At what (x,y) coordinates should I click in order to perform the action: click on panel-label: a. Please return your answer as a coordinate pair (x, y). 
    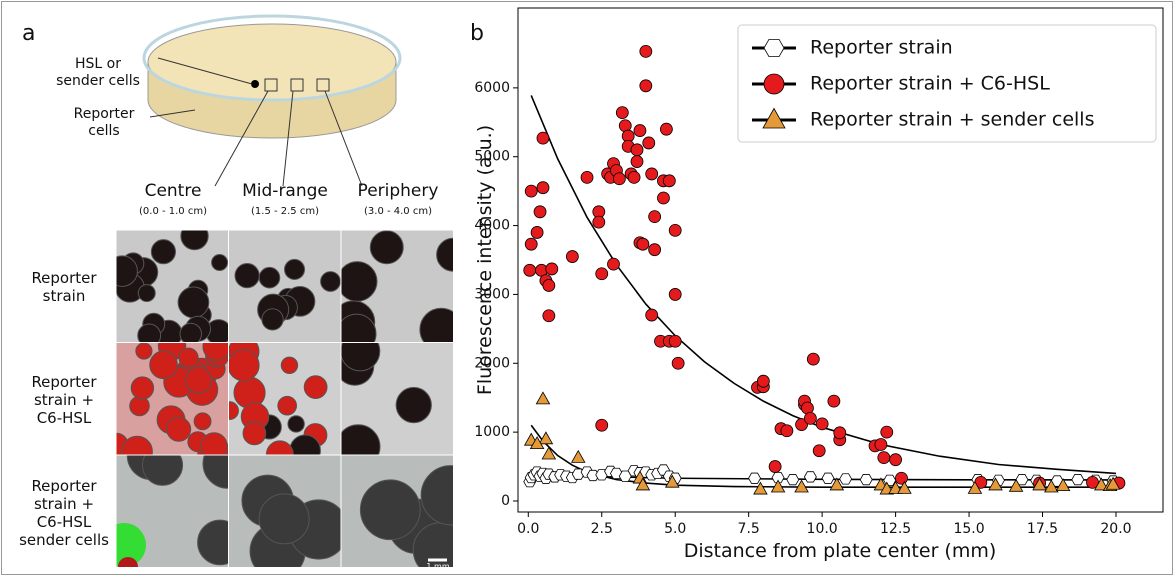
    Looking at the image, I should click on (28, 33).